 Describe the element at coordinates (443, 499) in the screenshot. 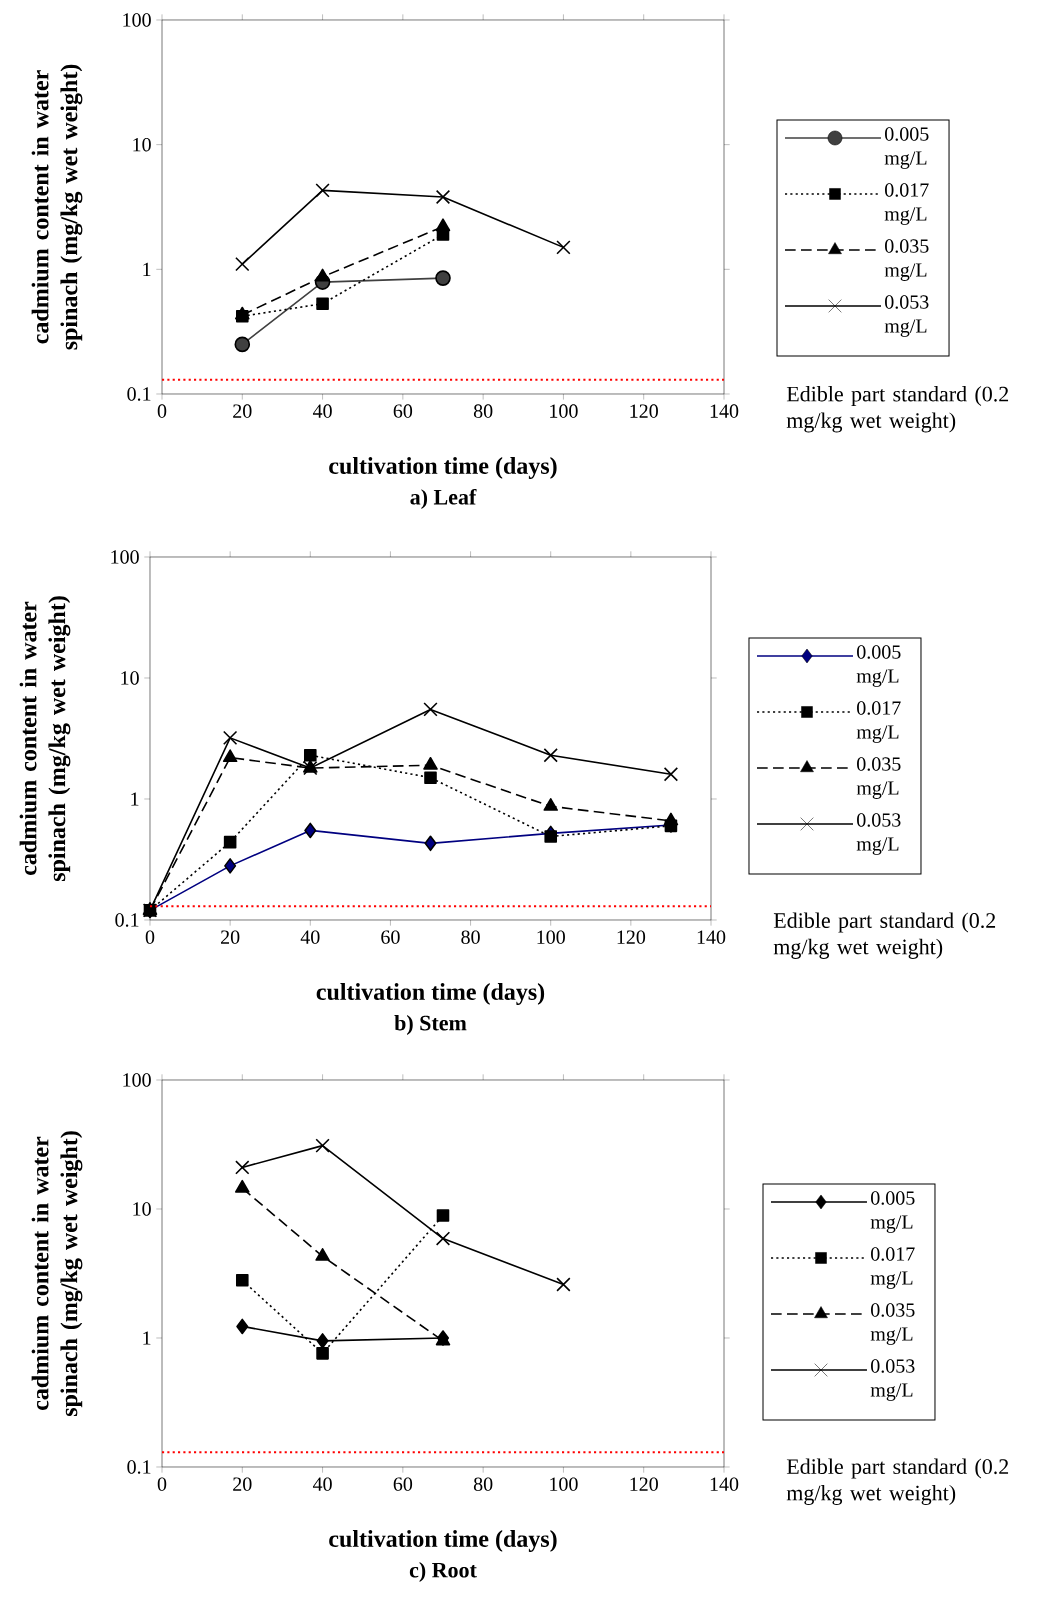

I see `text: a) Leaf` at that location.